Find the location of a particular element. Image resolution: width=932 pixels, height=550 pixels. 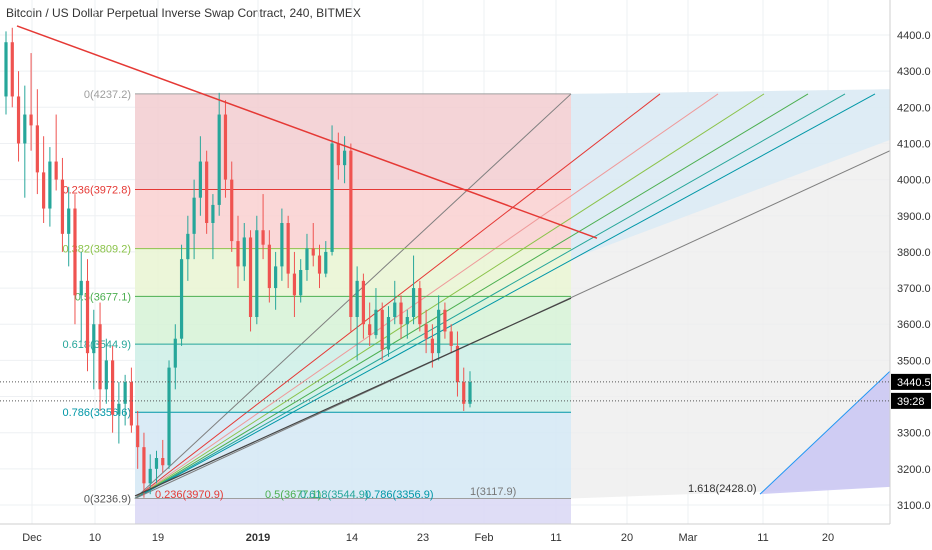

fan-label-2: 0.618(3544.9) is located at coordinates (334, 495).